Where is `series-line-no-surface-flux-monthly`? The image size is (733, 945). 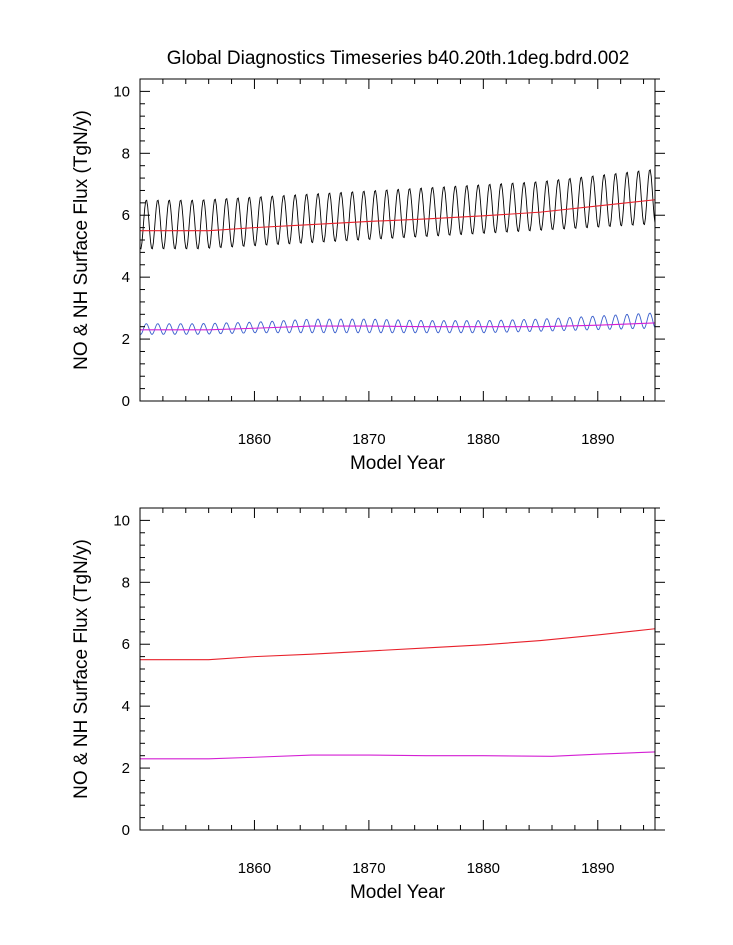
series-line-no-surface-flux-monthly is located at coordinates (397, 209).